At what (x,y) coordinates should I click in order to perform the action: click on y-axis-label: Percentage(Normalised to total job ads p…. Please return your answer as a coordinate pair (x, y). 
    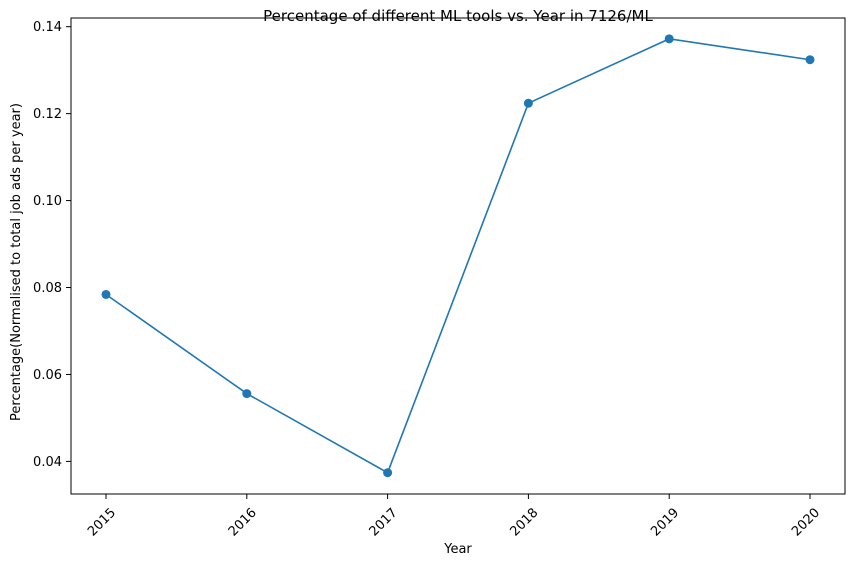
    Looking at the image, I should click on (16, 262).